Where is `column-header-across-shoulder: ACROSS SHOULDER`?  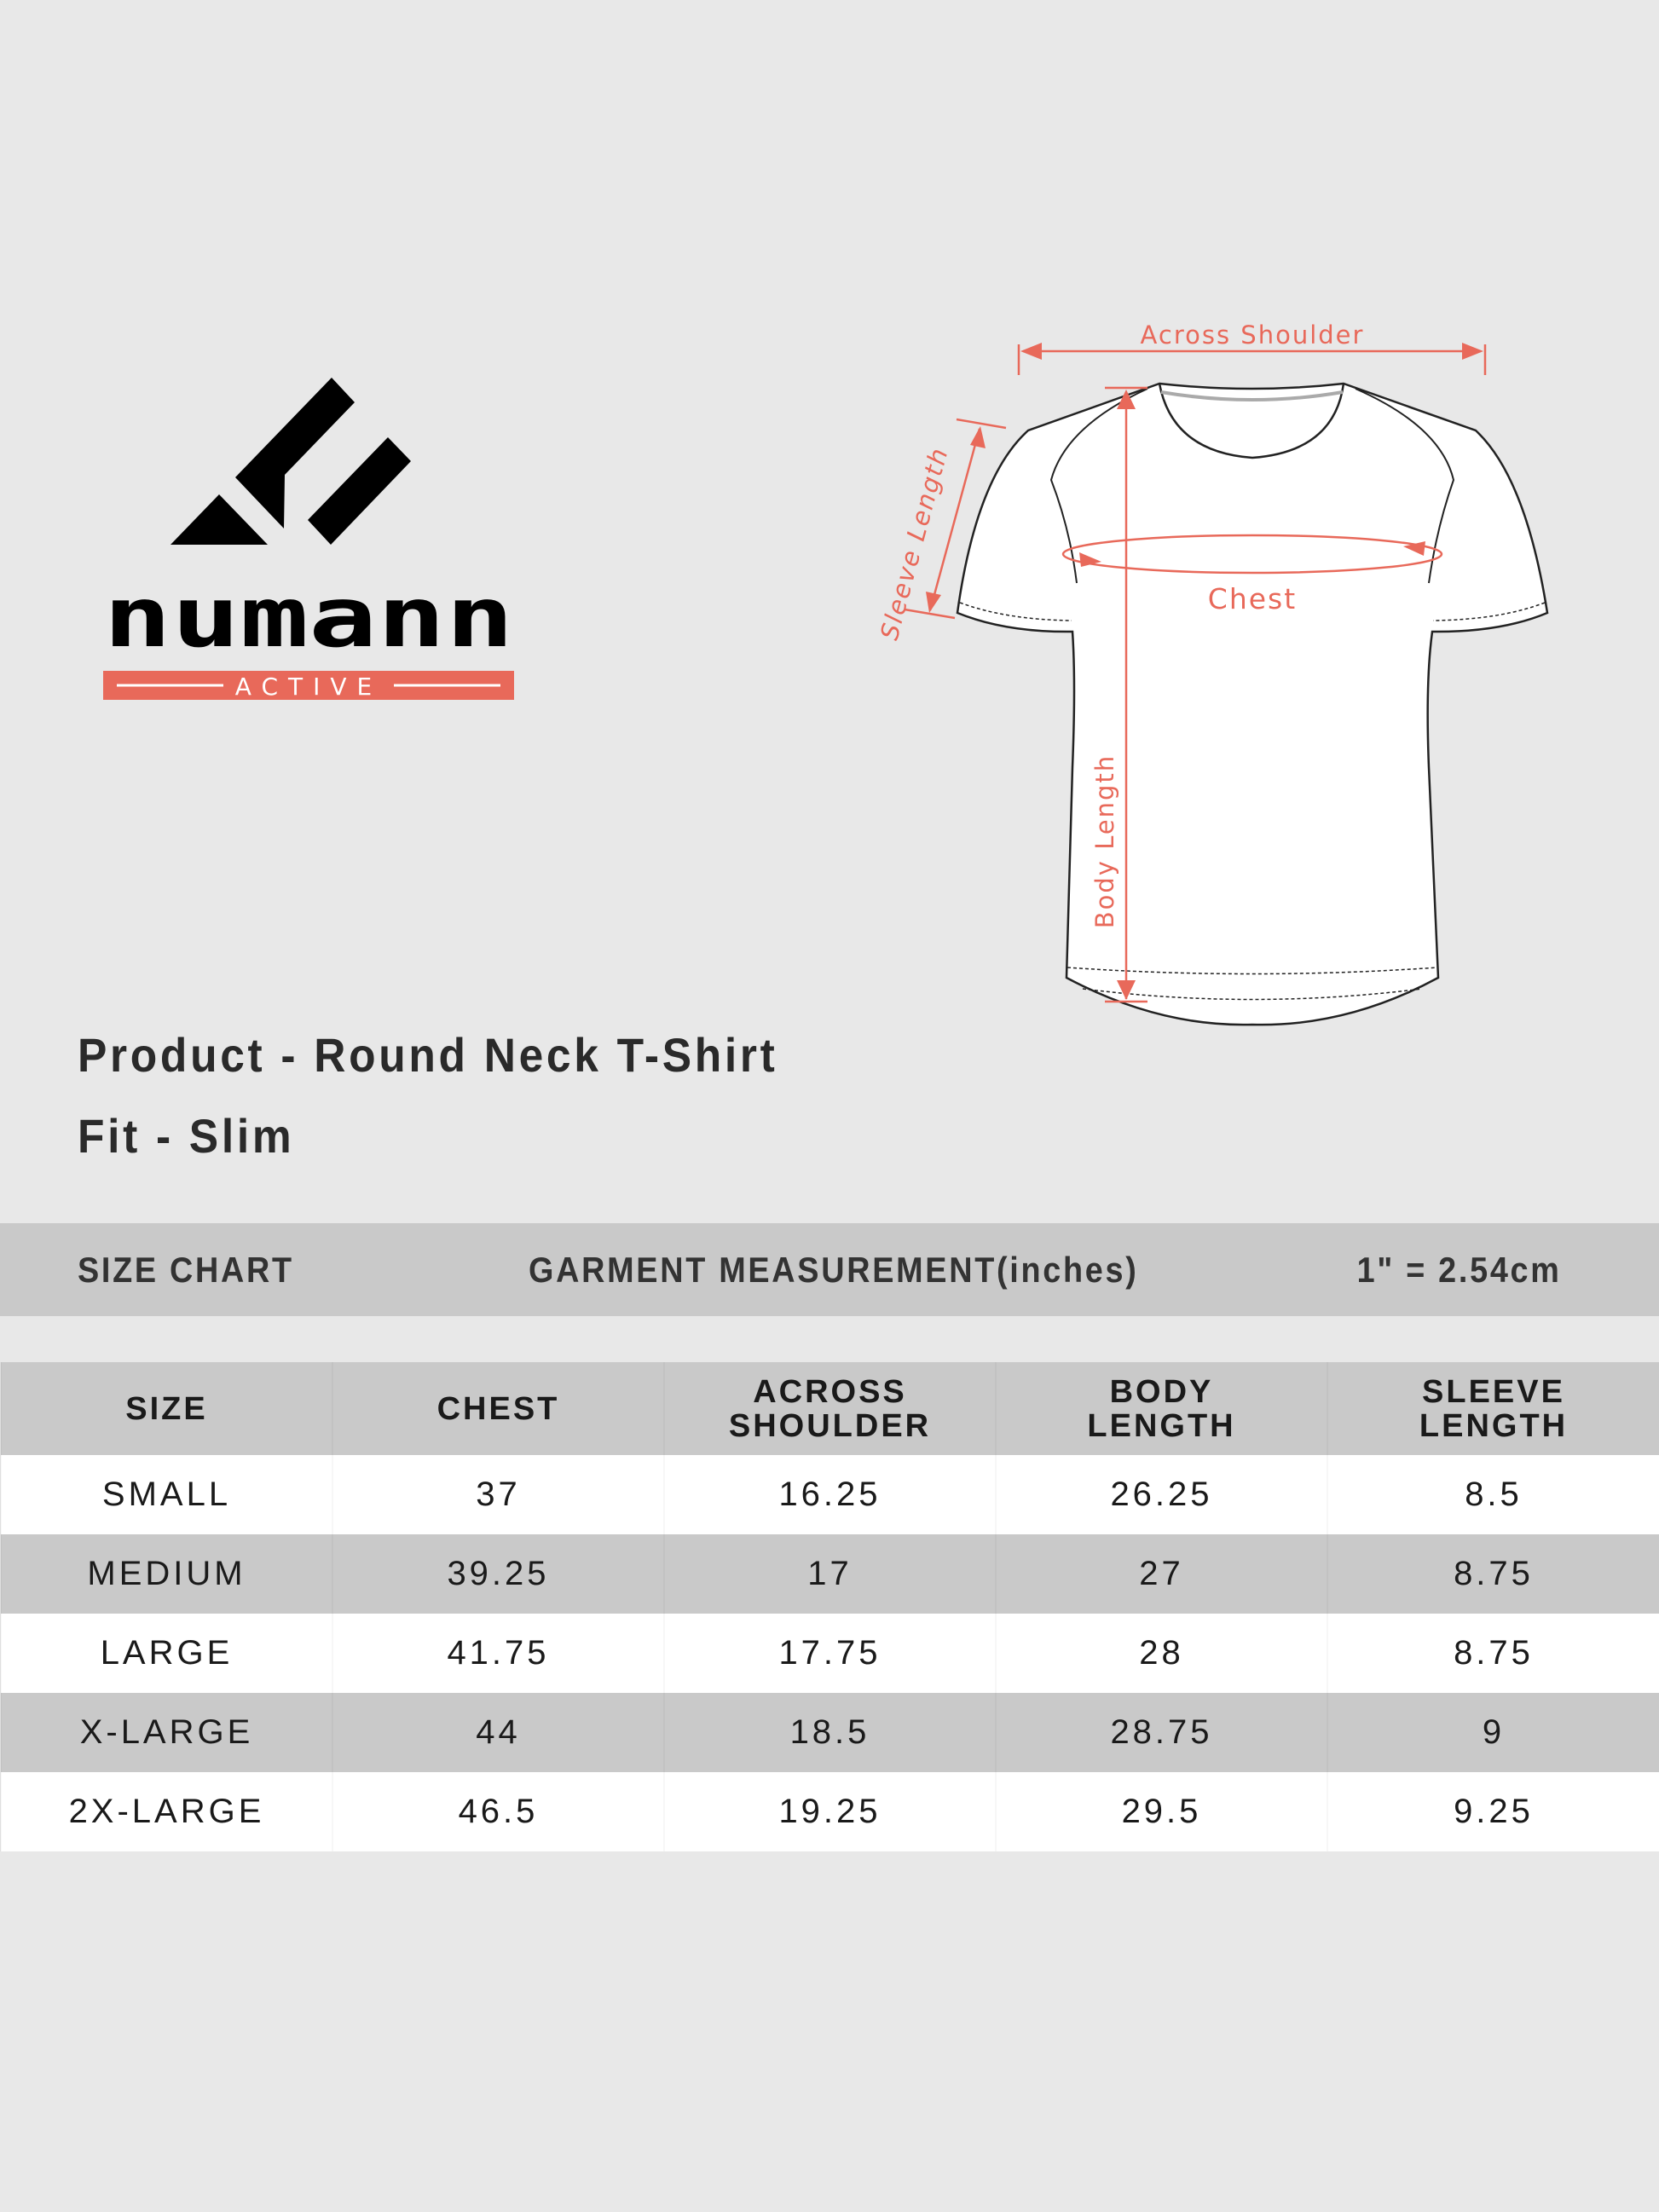 column-header-across-shoulder: ACROSS SHOULDER is located at coordinates (830, 1408).